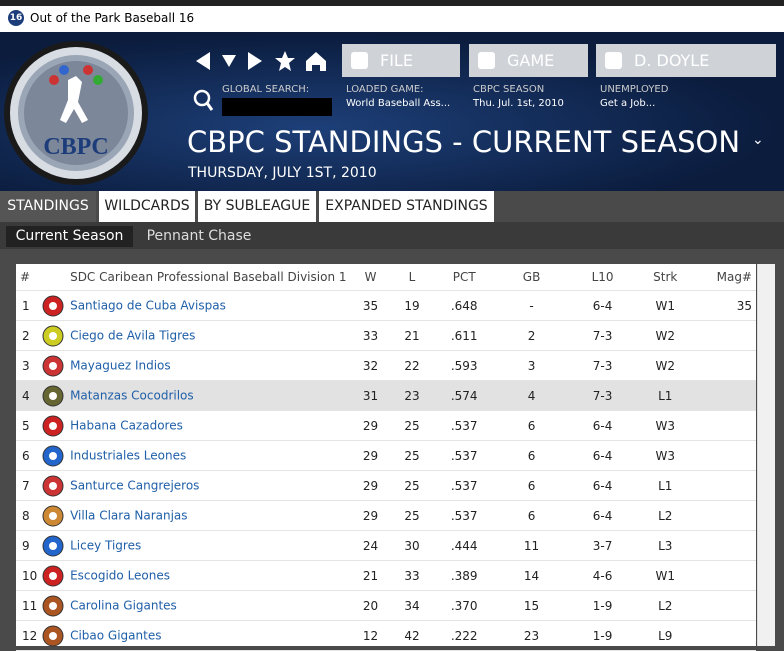  I want to click on team-cell: Habana Cazadores, so click(194, 425).